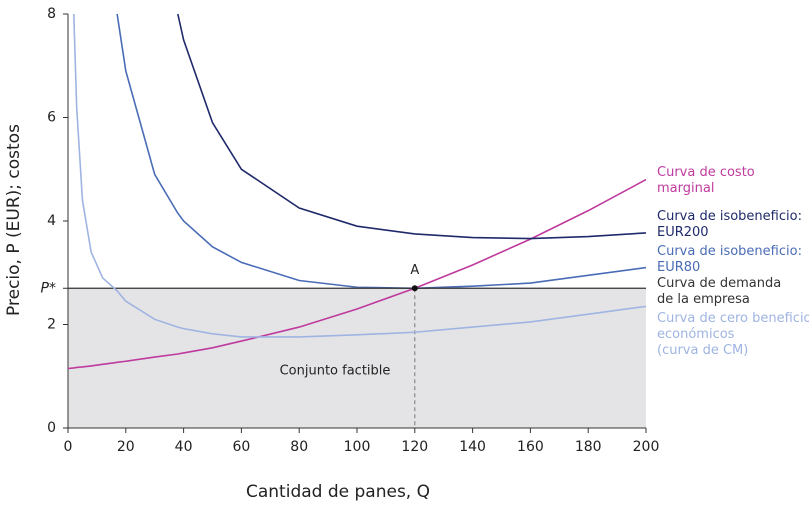 This screenshot has width=809, height=508. Describe the element at coordinates (414, 270) in the screenshot. I see `point-a-label: A` at that location.